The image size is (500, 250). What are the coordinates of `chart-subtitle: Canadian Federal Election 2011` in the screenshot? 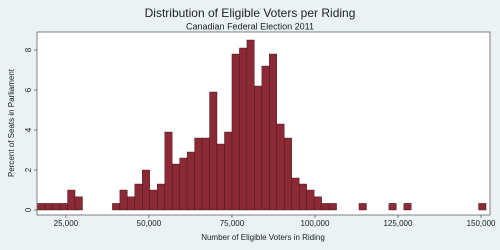 It's located at (250, 26).